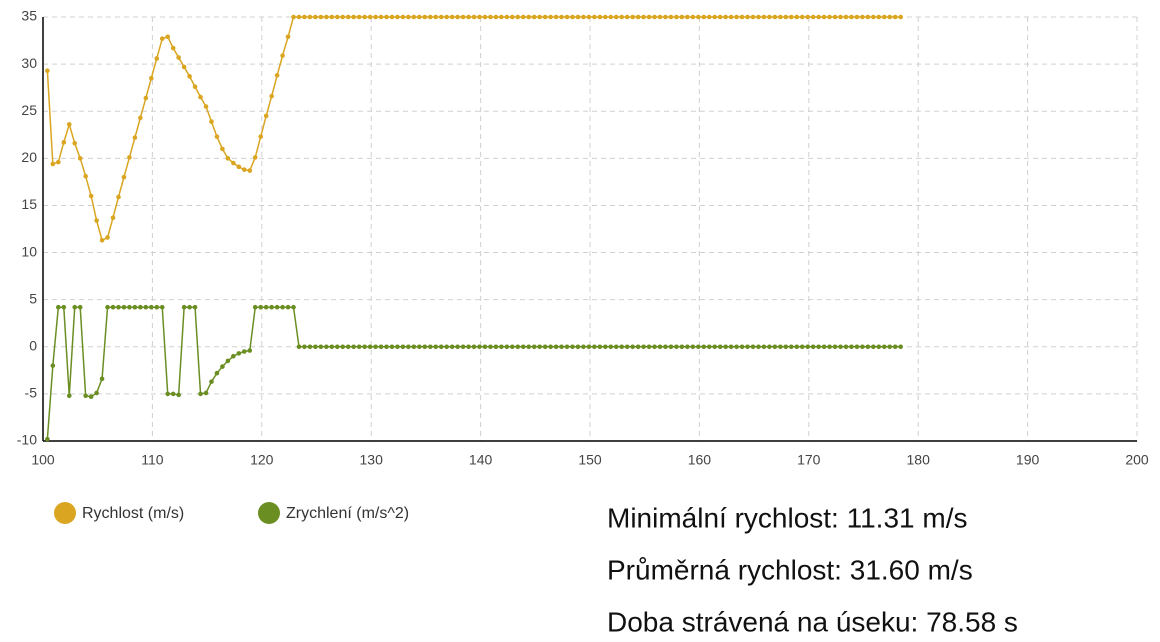 This screenshot has width=1160, height=642. Describe the element at coordinates (787, 517) in the screenshot. I see `stat-text: Minimální rychlost: 11.31 m/s` at that location.